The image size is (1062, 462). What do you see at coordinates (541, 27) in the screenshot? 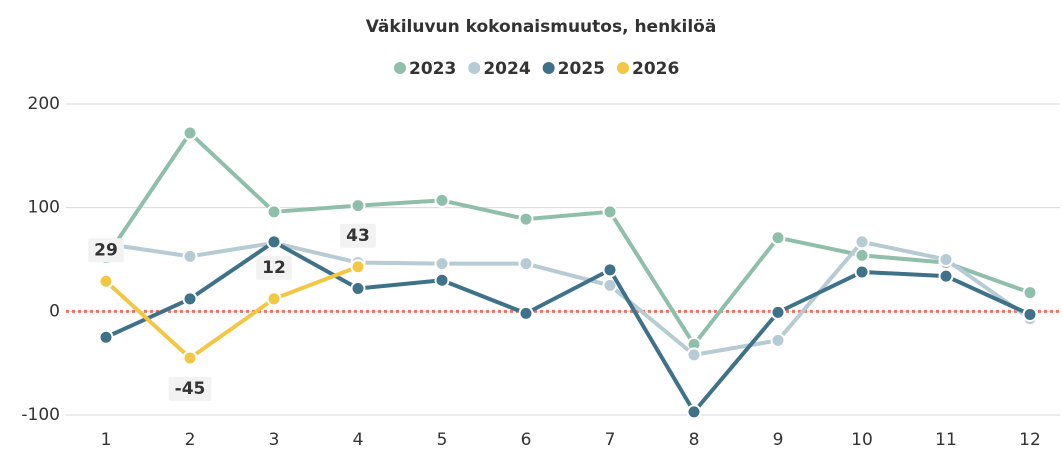
I see `chart-title: Väkiluvun kokonaismuutos, henkilöä` at bounding box center [541, 27].